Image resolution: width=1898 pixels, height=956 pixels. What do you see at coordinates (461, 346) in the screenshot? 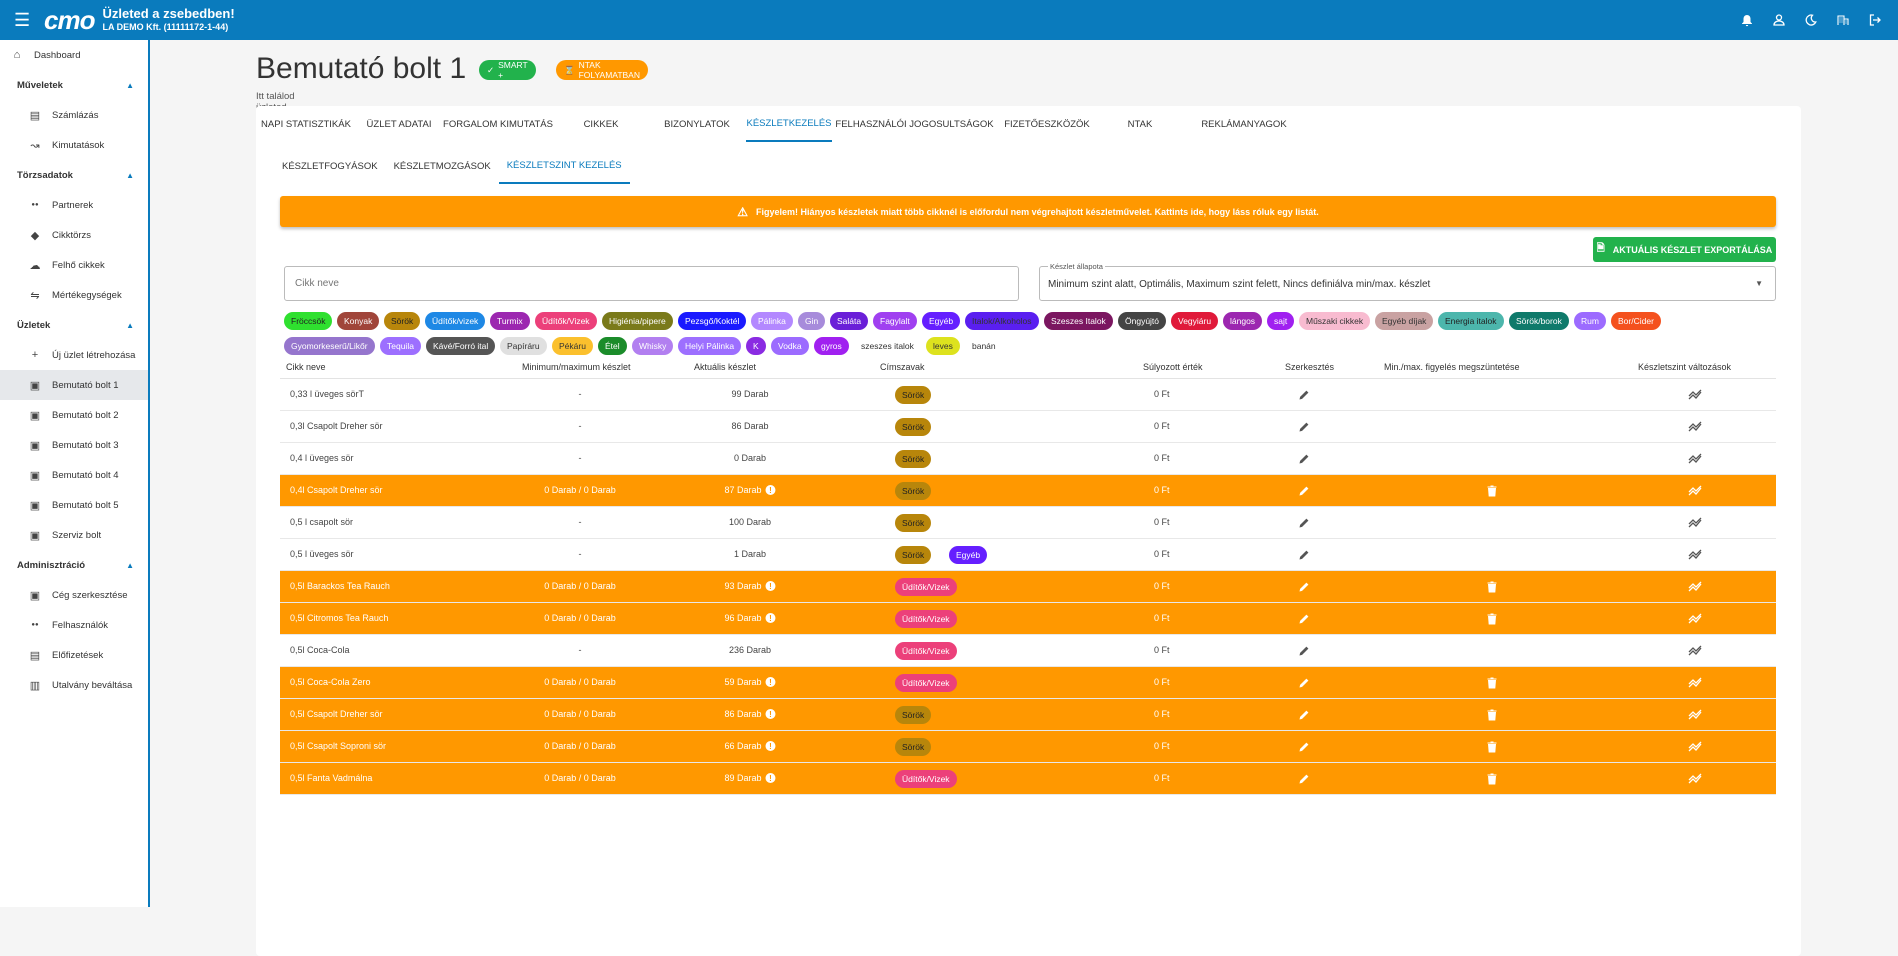
I see `category-chip: Kávé/Forró ital` at bounding box center [461, 346].